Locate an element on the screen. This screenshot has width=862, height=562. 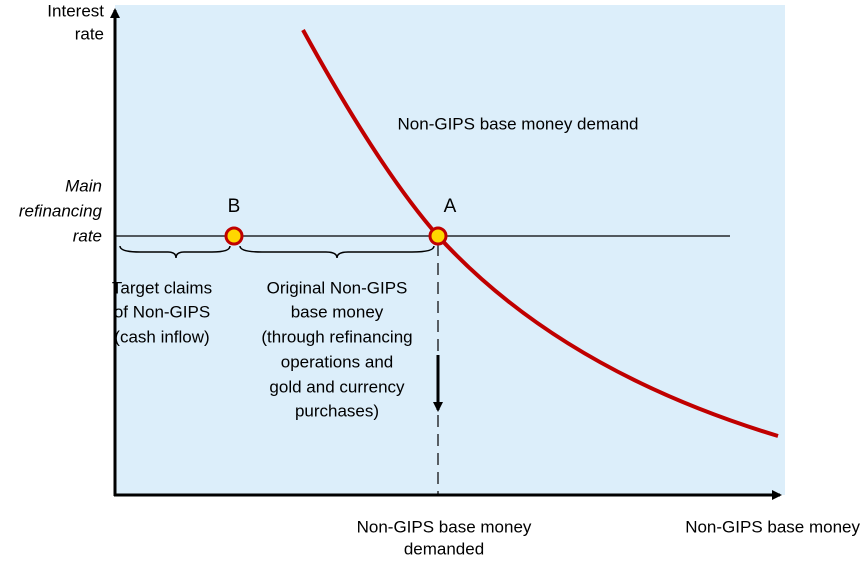
curve-label: Non-GIPS base money demand is located at coordinates (518, 123).